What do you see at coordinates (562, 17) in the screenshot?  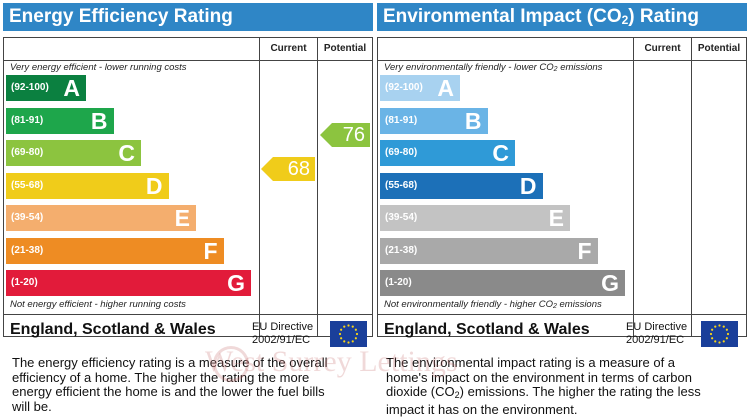 I see `environmental-impact-title: Environmental Impact (CO2) Rating` at bounding box center [562, 17].